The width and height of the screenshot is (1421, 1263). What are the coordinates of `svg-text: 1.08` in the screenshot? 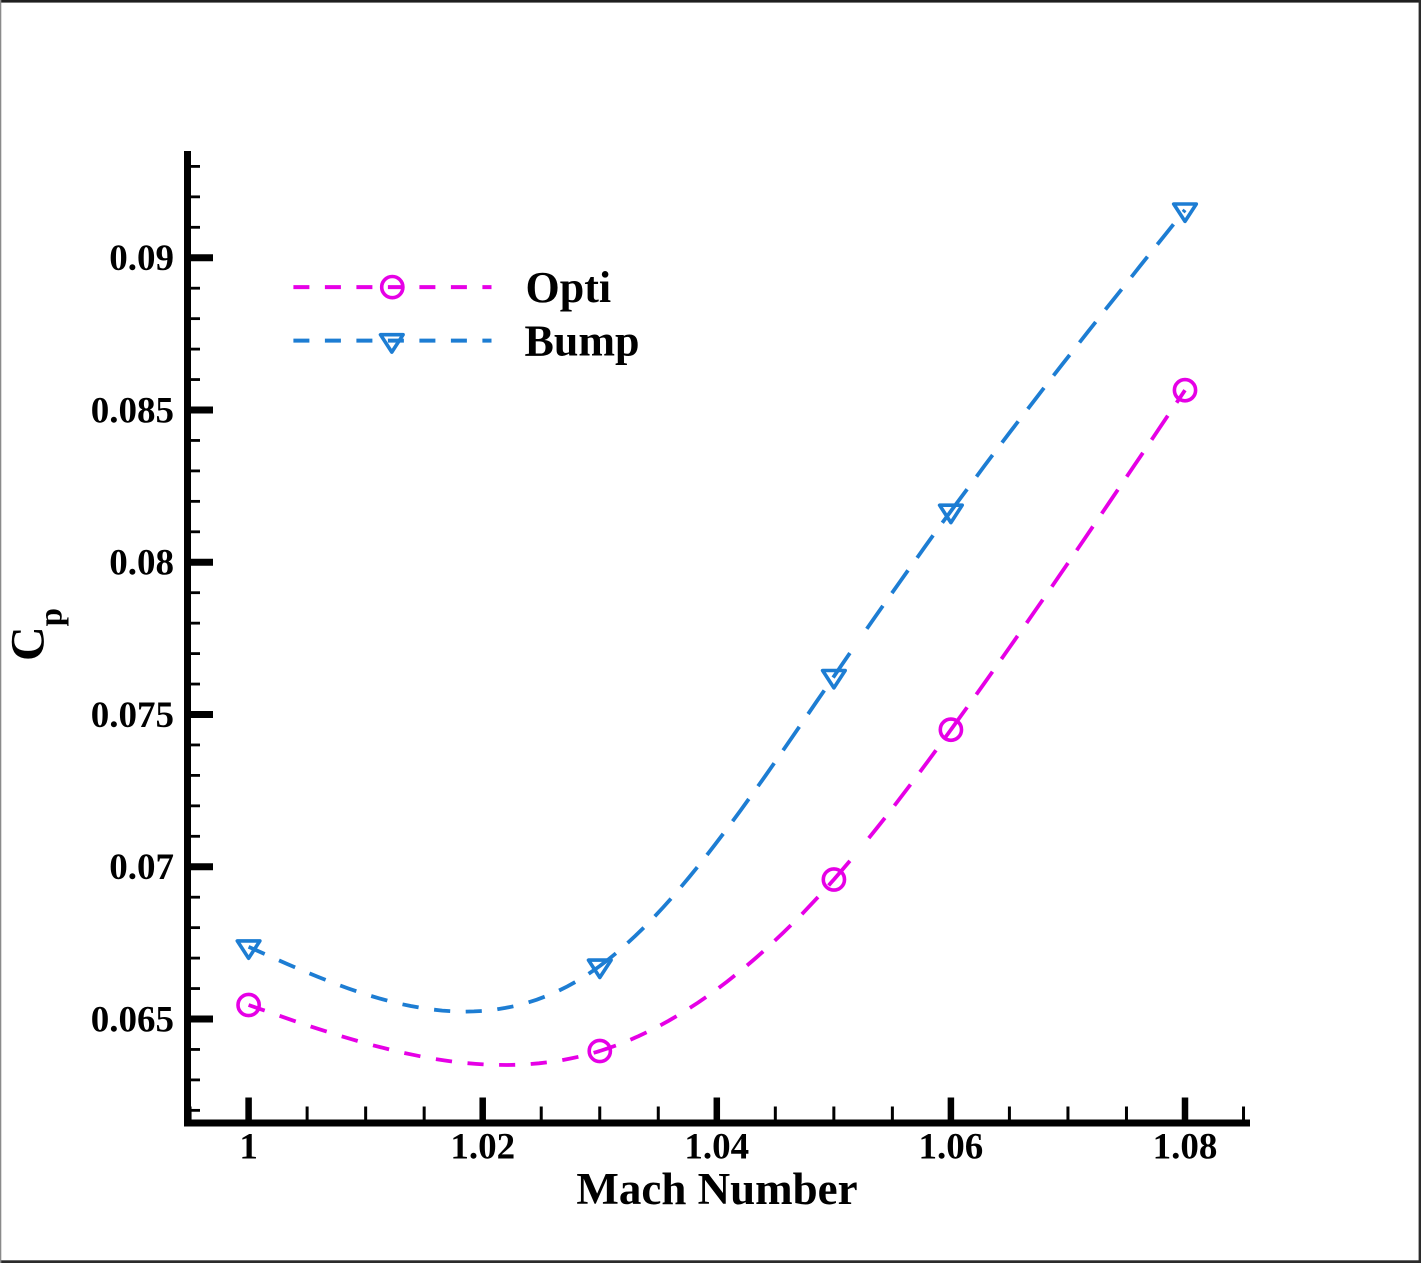 It's located at (1185, 1147).